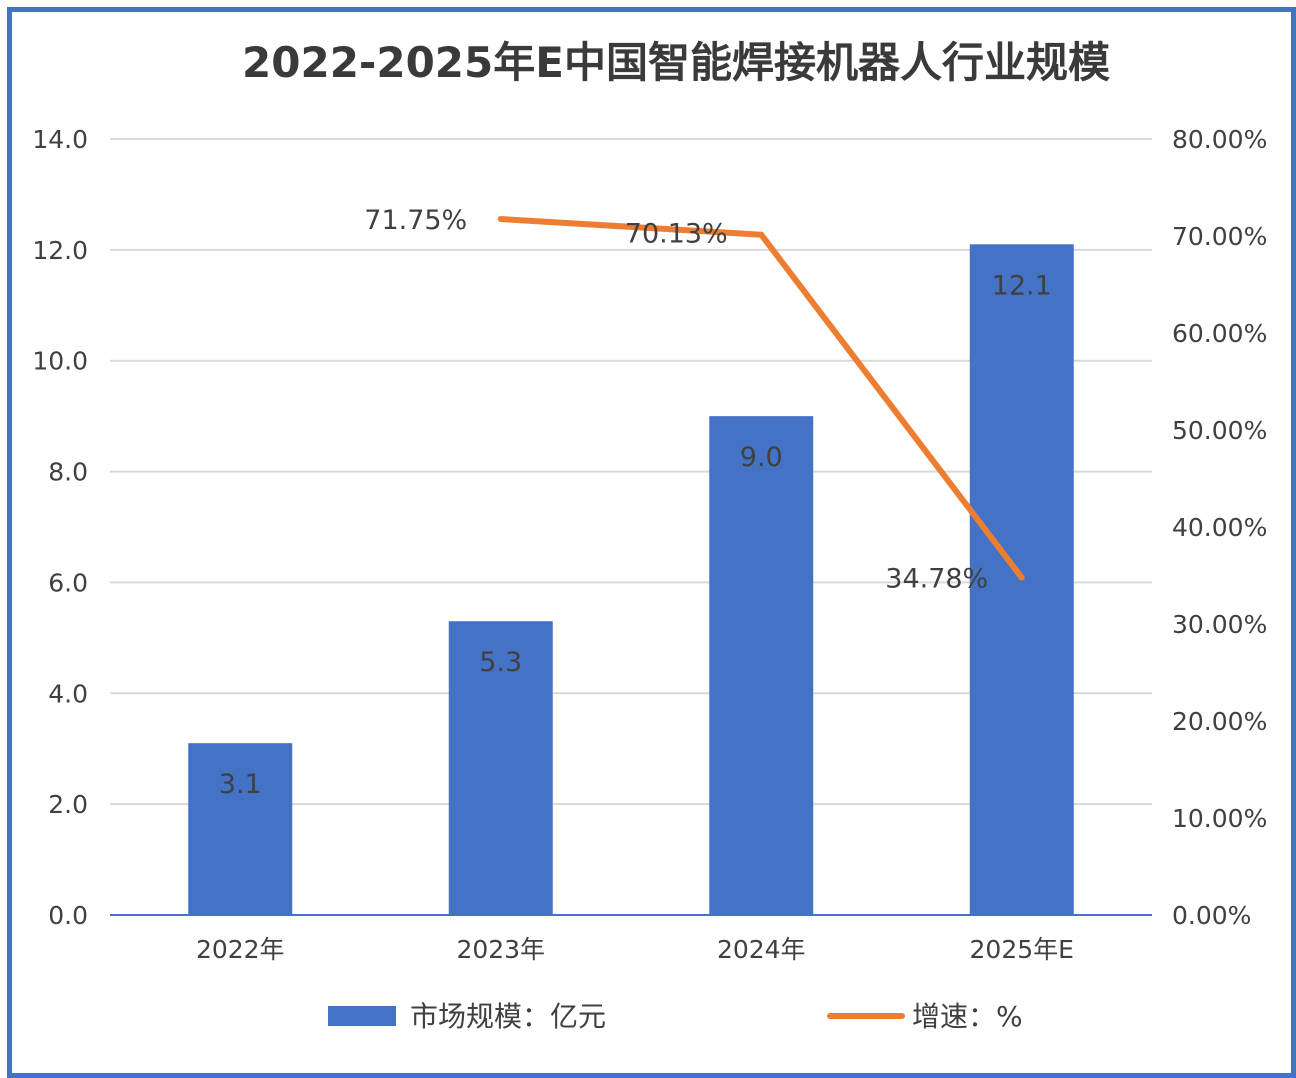 This screenshot has height=1078, width=1296. I want to click on x-axis-tick: 2025年E, so click(1022, 949).